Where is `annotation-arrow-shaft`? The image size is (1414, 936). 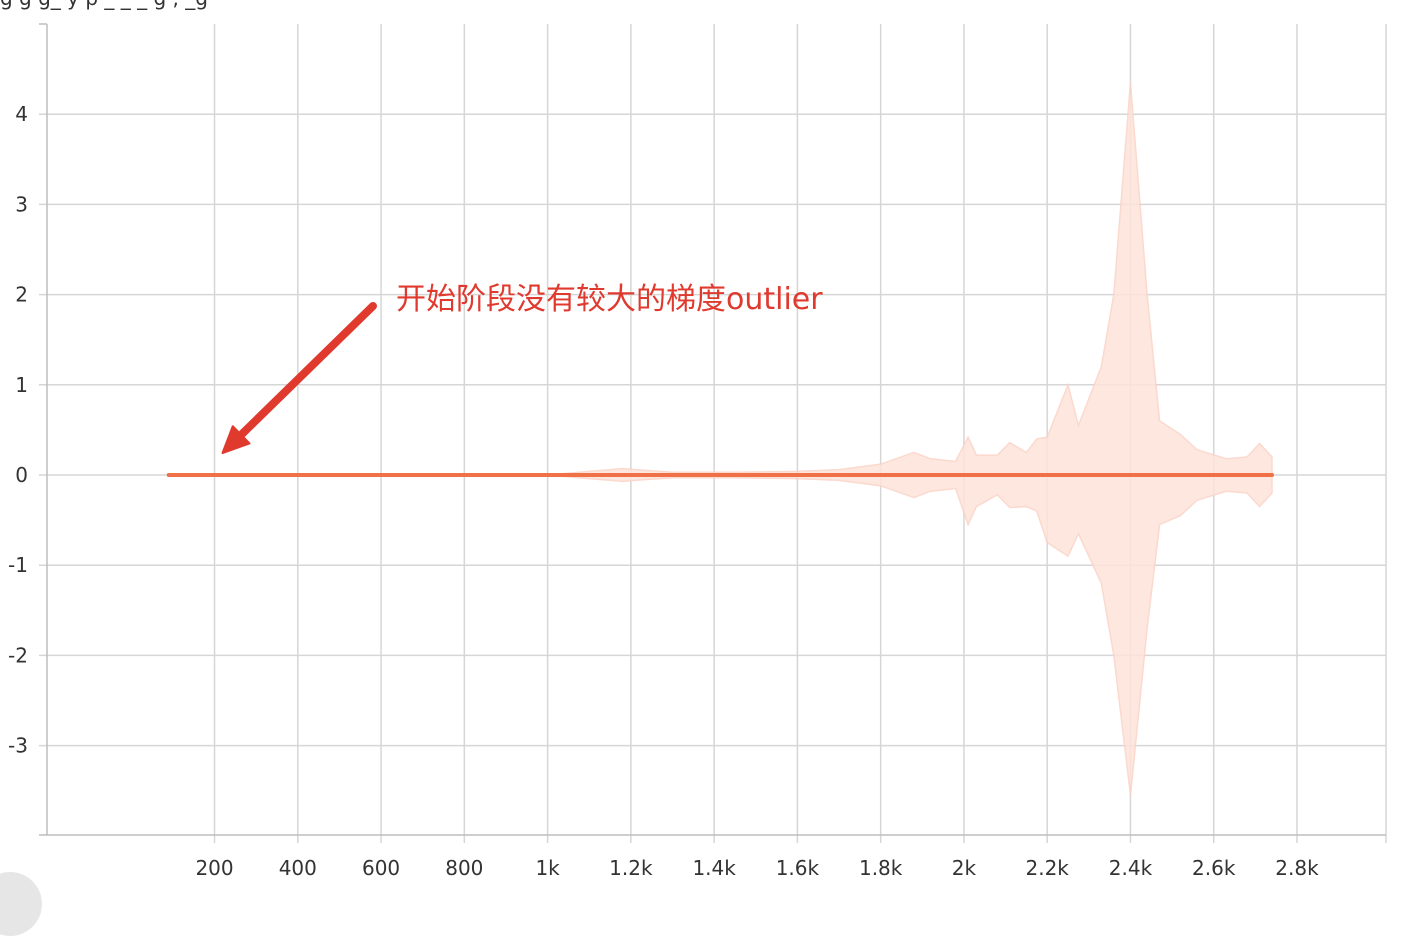 annotation-arrow-shaft is located at coordinates (307, 370).